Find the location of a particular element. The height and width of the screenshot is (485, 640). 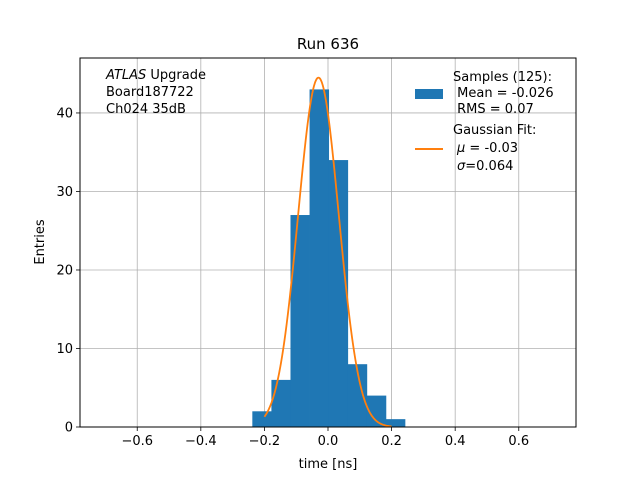

y-axis-label: Entries is located at coordinates (40, 242).